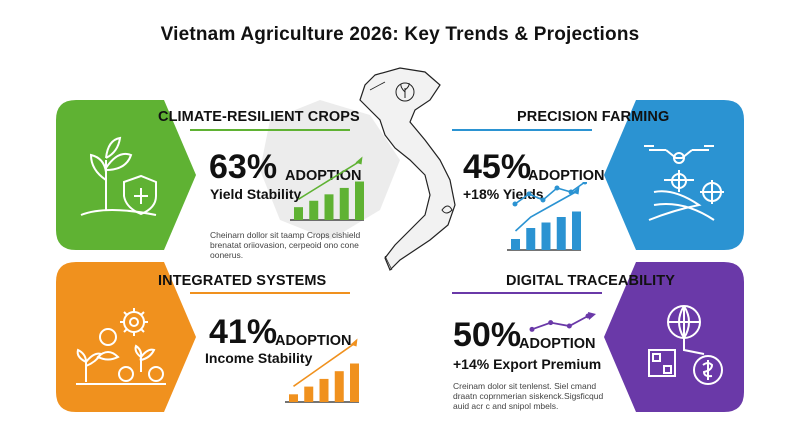 This screenshot has height=445, width=800. What do you see at coordinates (405, 92) in the screenshot?
I see `seedling-icon` at bounding box center [405, 92].